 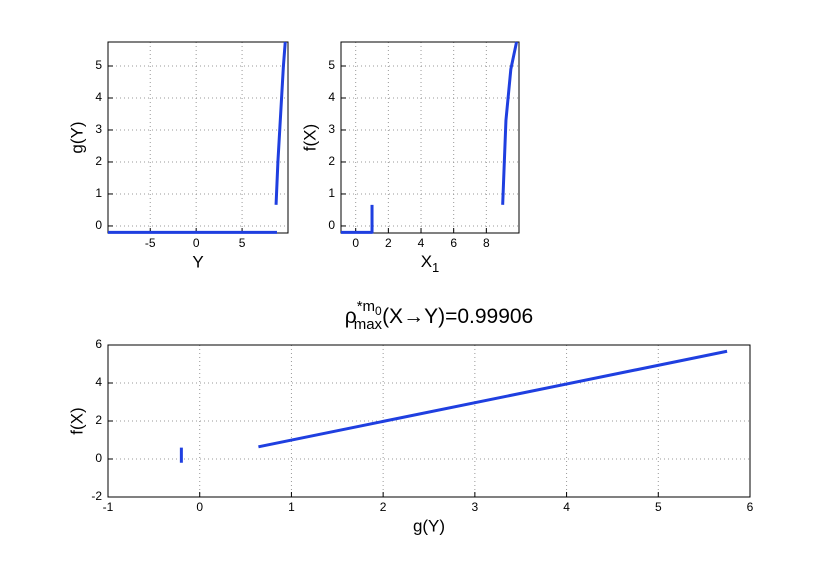 I want to click on chart-title-part: max, so click(x=368, y=324).